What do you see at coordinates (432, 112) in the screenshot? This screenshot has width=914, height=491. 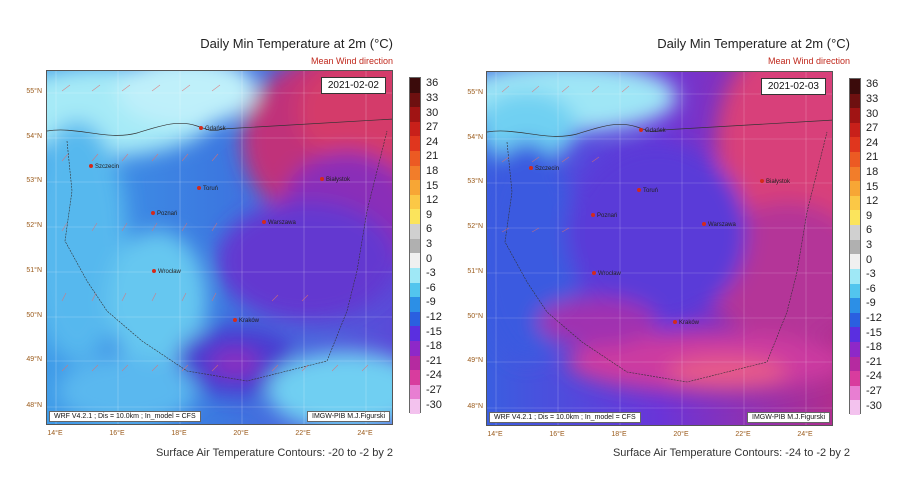 I see `colorbar-tick-label: 30` at bounding box center [432, 112].